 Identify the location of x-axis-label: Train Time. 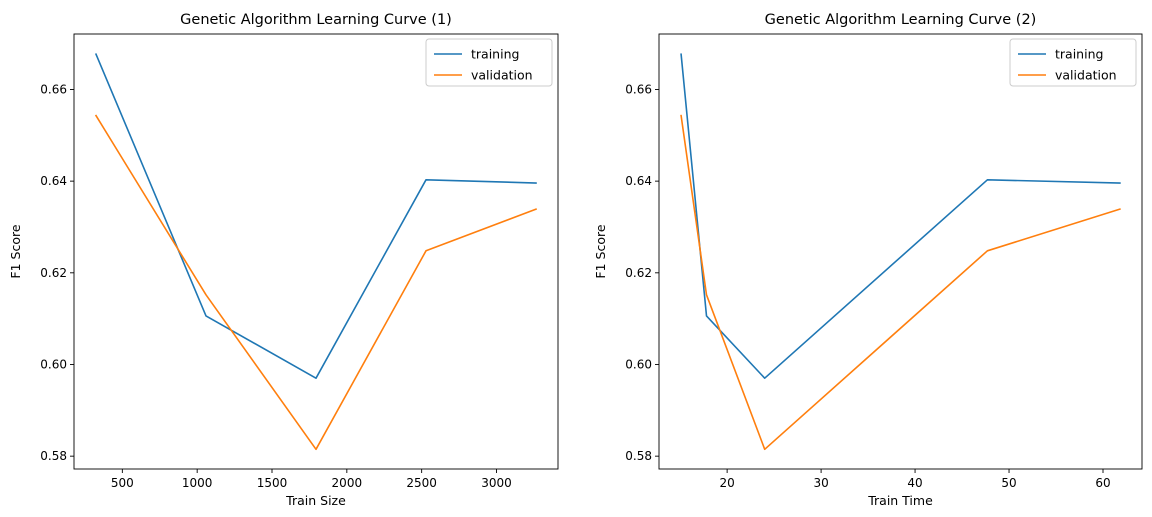
(900, 500).